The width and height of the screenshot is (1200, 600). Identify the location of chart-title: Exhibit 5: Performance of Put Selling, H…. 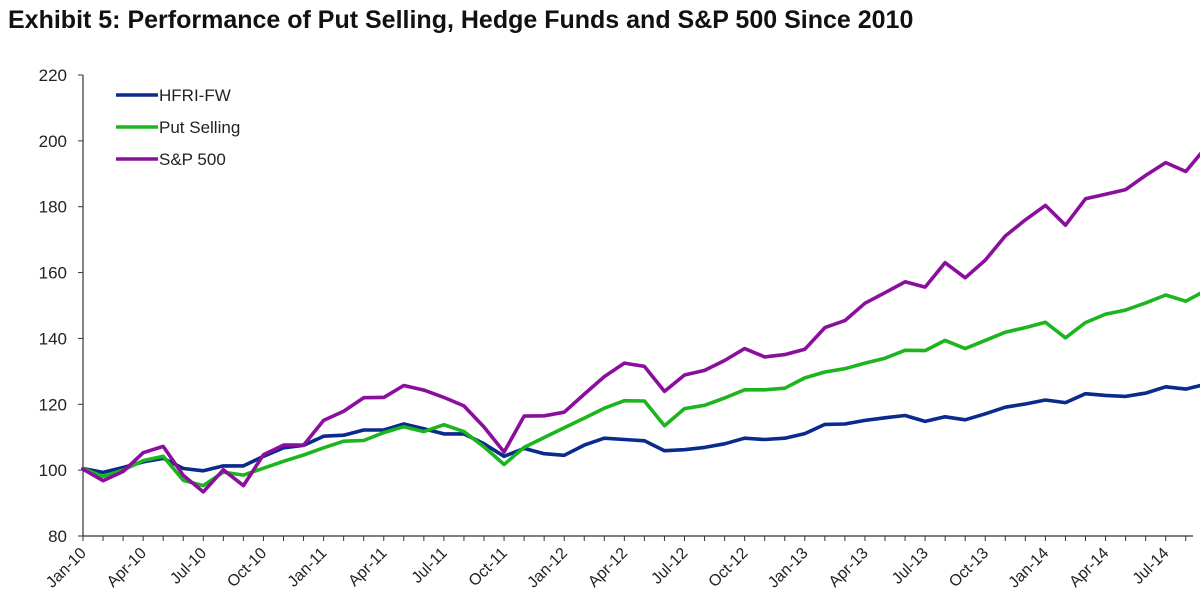
(461, 20).